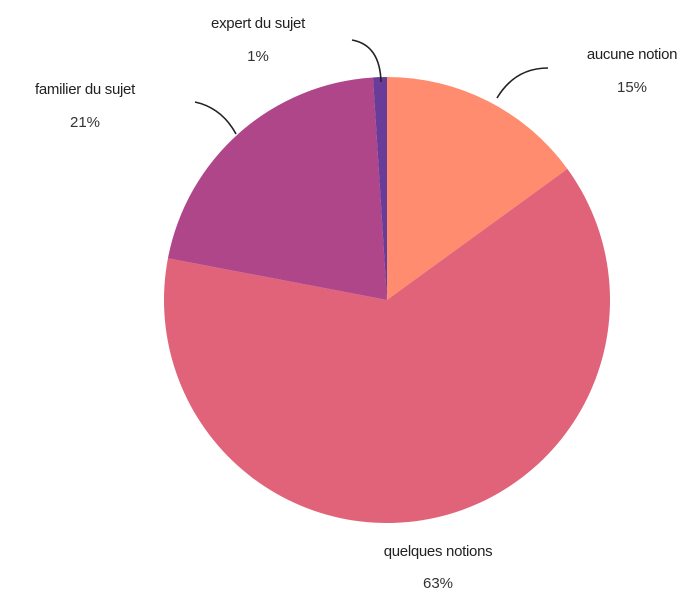  Describe the element at coordinates (85, 122) in the screenshot. I see `slice-value-label-2: 21%` at that location.